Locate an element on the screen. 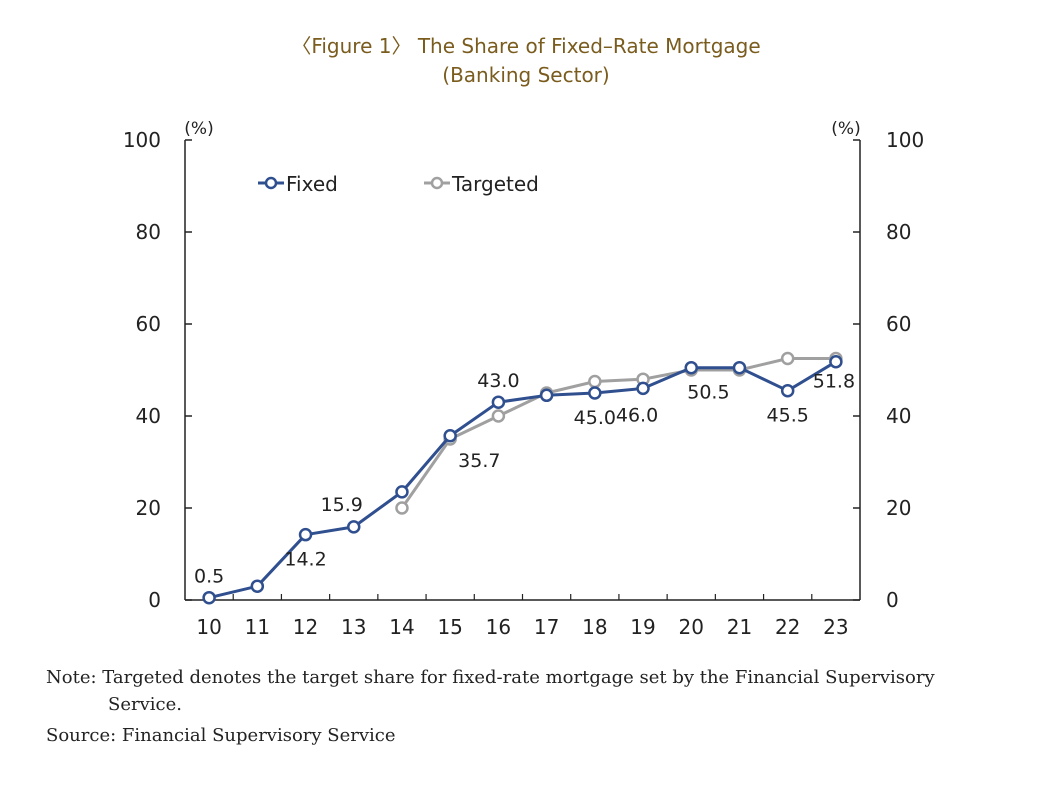 This screenshot has height=804, width=1052. right-y-tick-label: 60 is located at coordinates (898, 324).